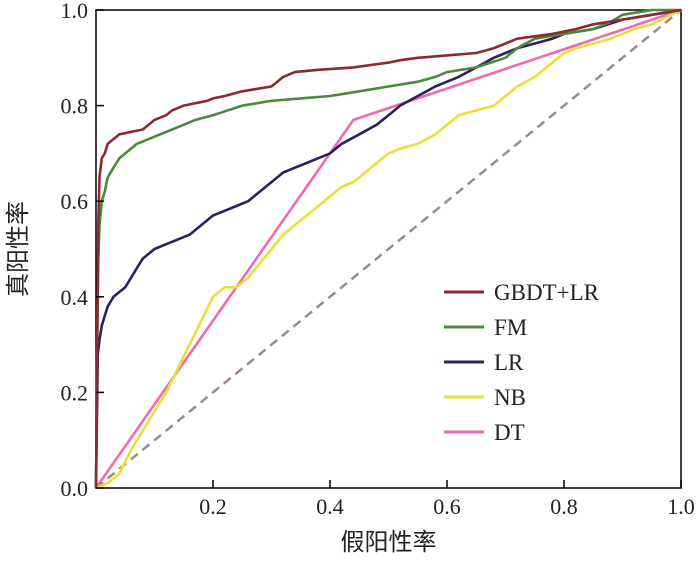 The image size is (700, 561). Describe the element at coordinates (330, 506) in the screenshot. I see `x-tick-label: 0.4` at that location.